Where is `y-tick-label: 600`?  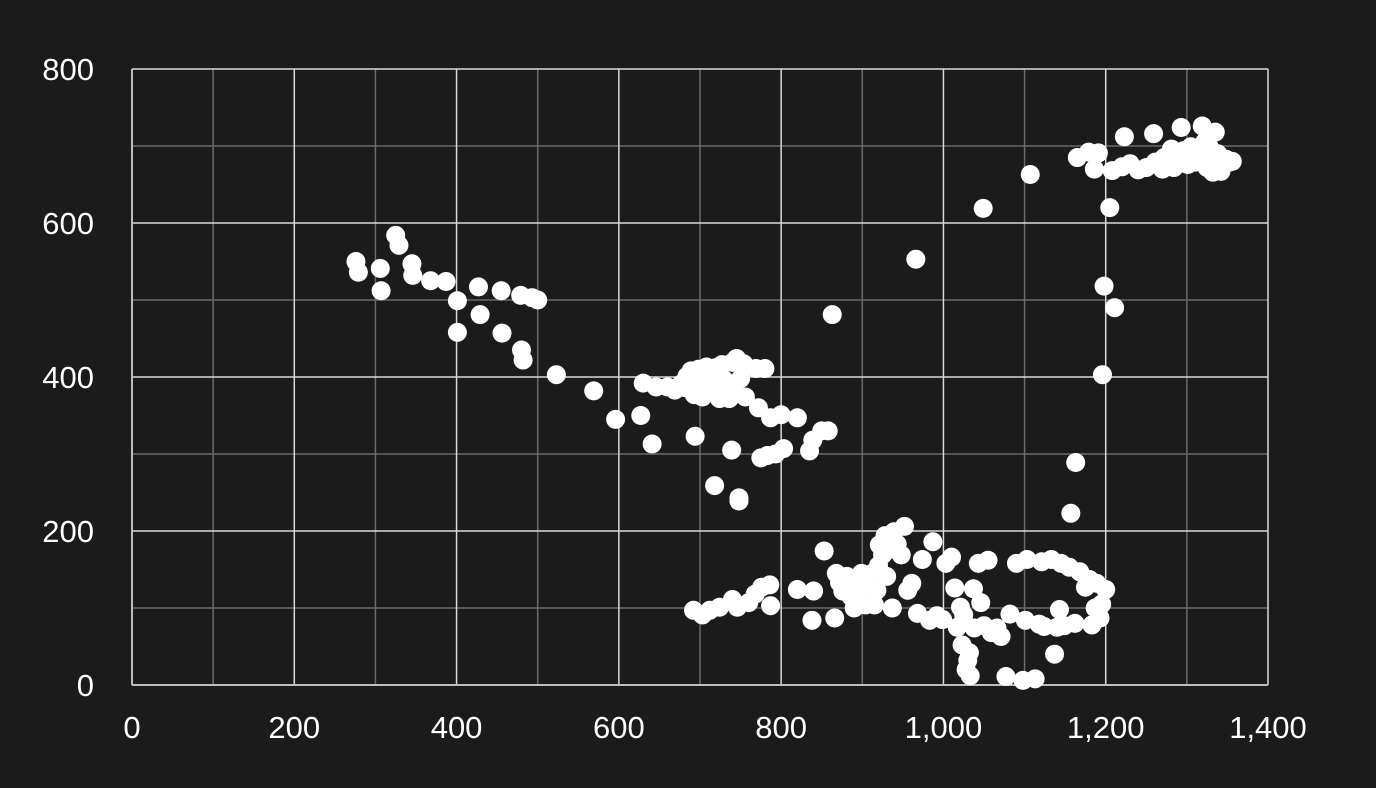
y-tick-label: 600 is located at coordinates (68, 223).